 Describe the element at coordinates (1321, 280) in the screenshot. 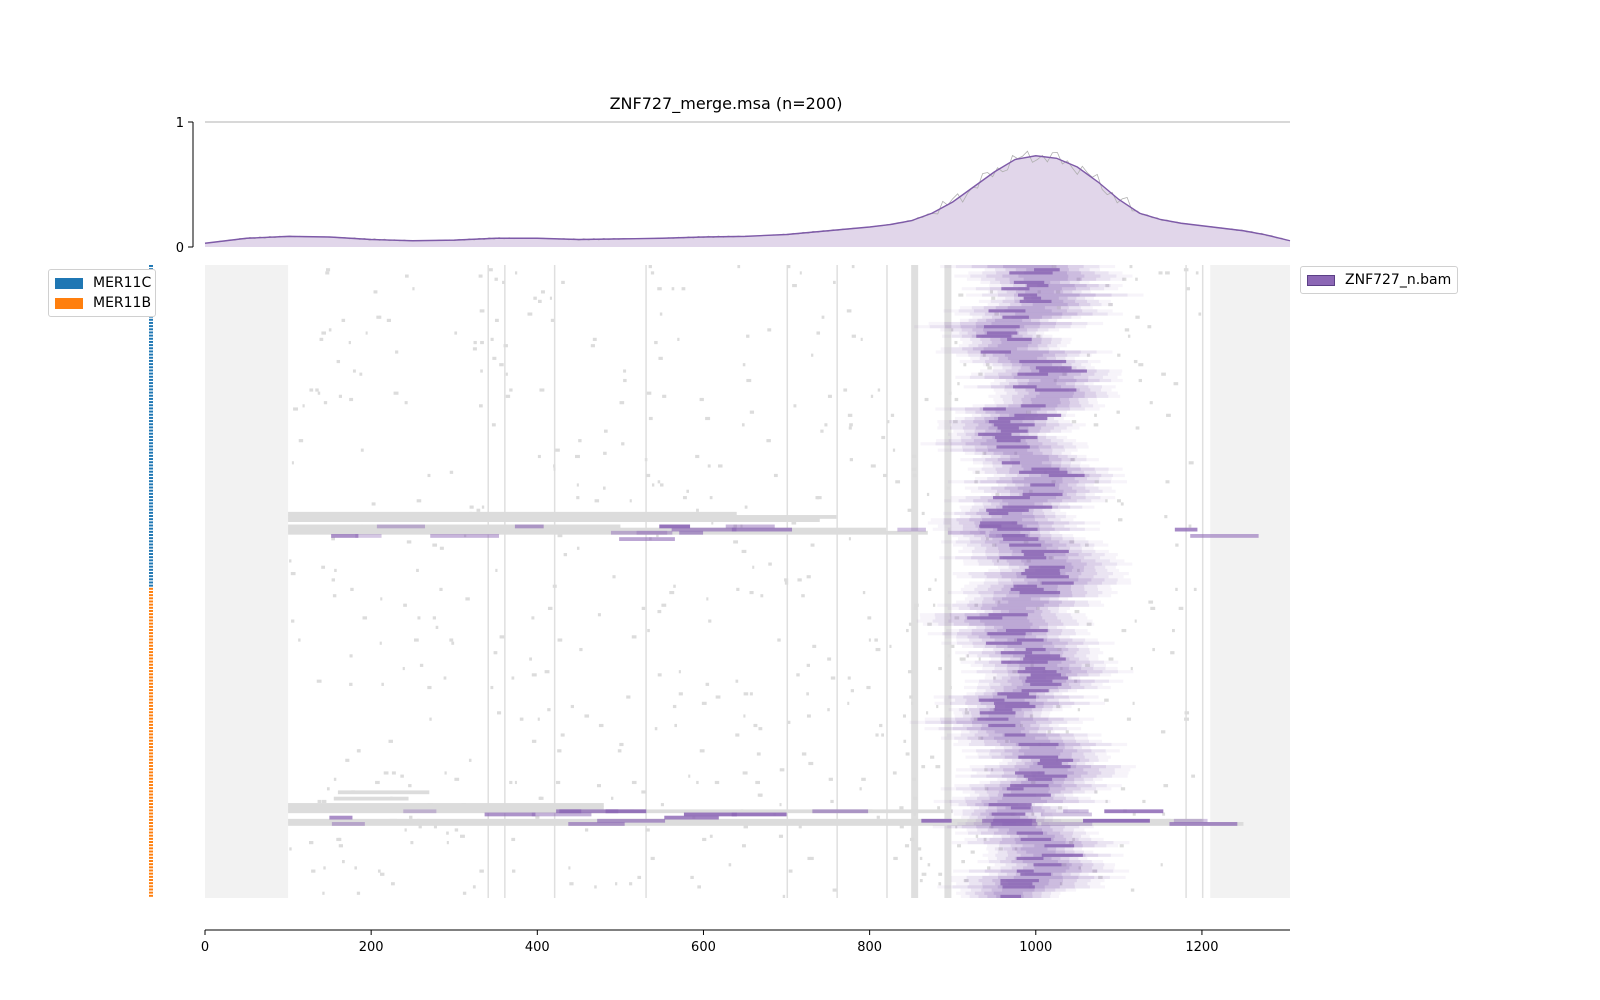

I see `legend-swatch-signal` at that location.